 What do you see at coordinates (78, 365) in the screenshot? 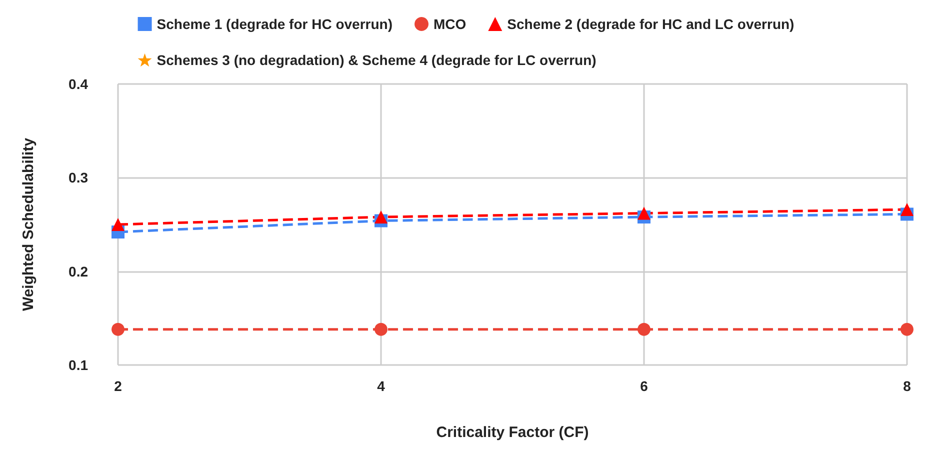
I see `y-tick-label: 0.1` at bounding box center [78, 365].